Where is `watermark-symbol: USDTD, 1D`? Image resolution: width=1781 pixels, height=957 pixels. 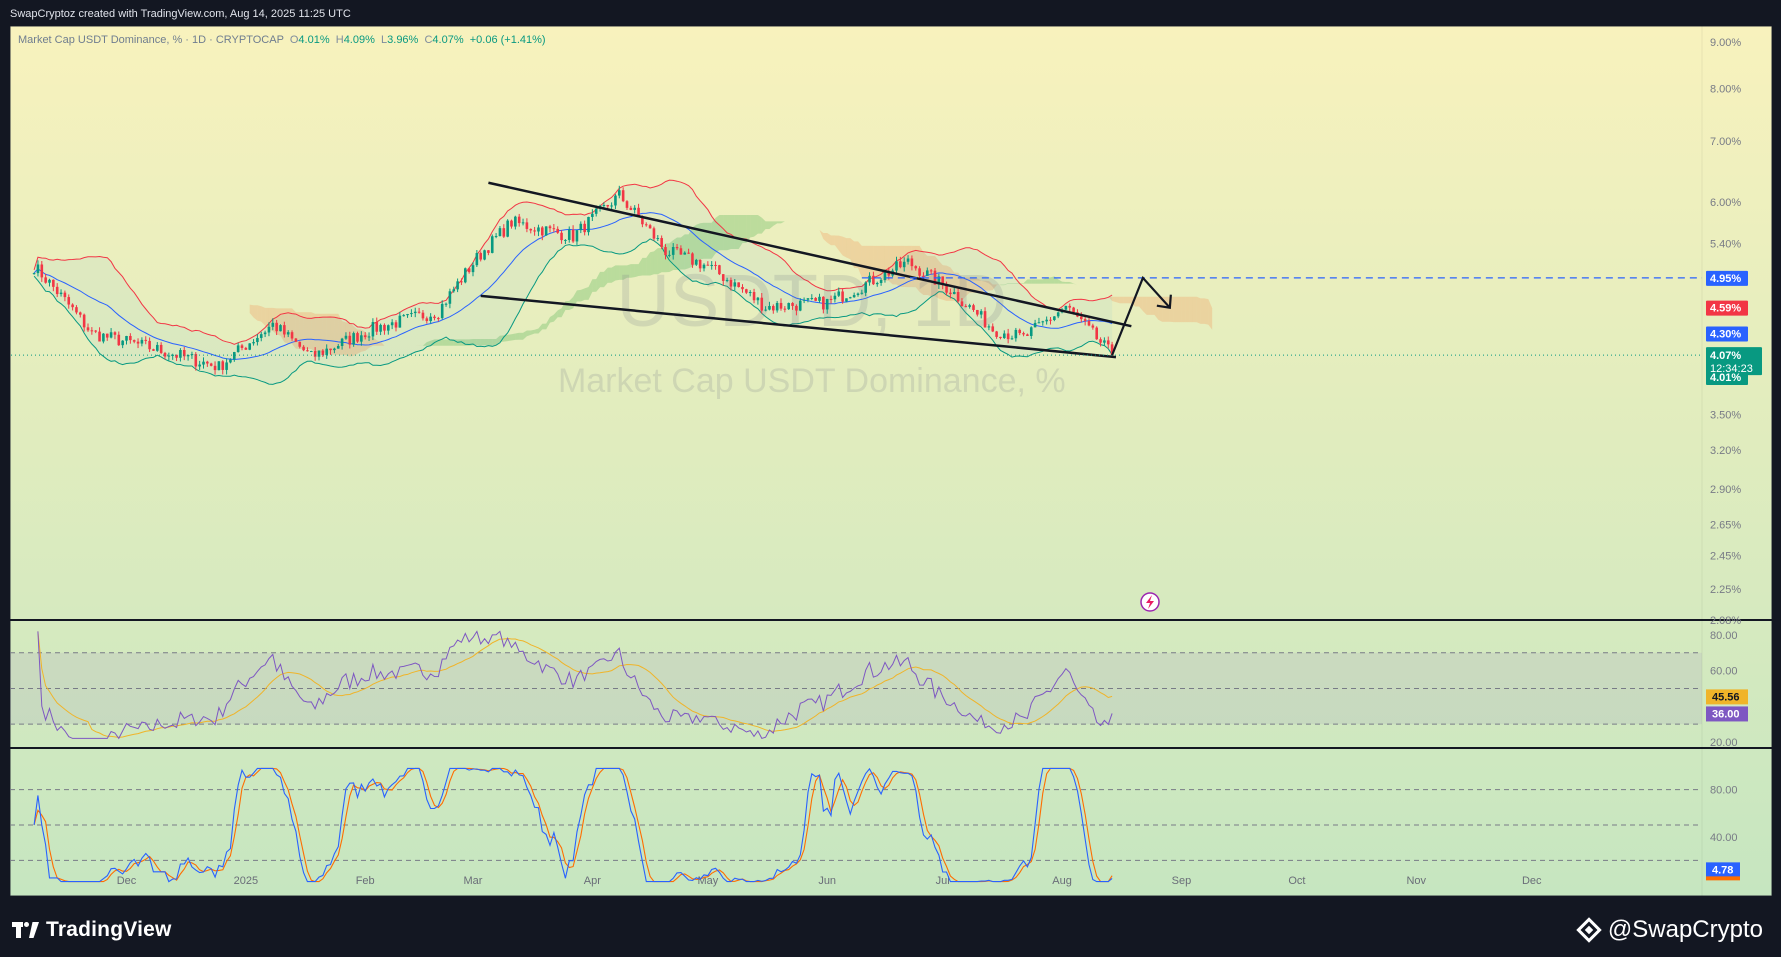
watermark-symbol: USDTD, 1D is located at coordinates (811, 300).